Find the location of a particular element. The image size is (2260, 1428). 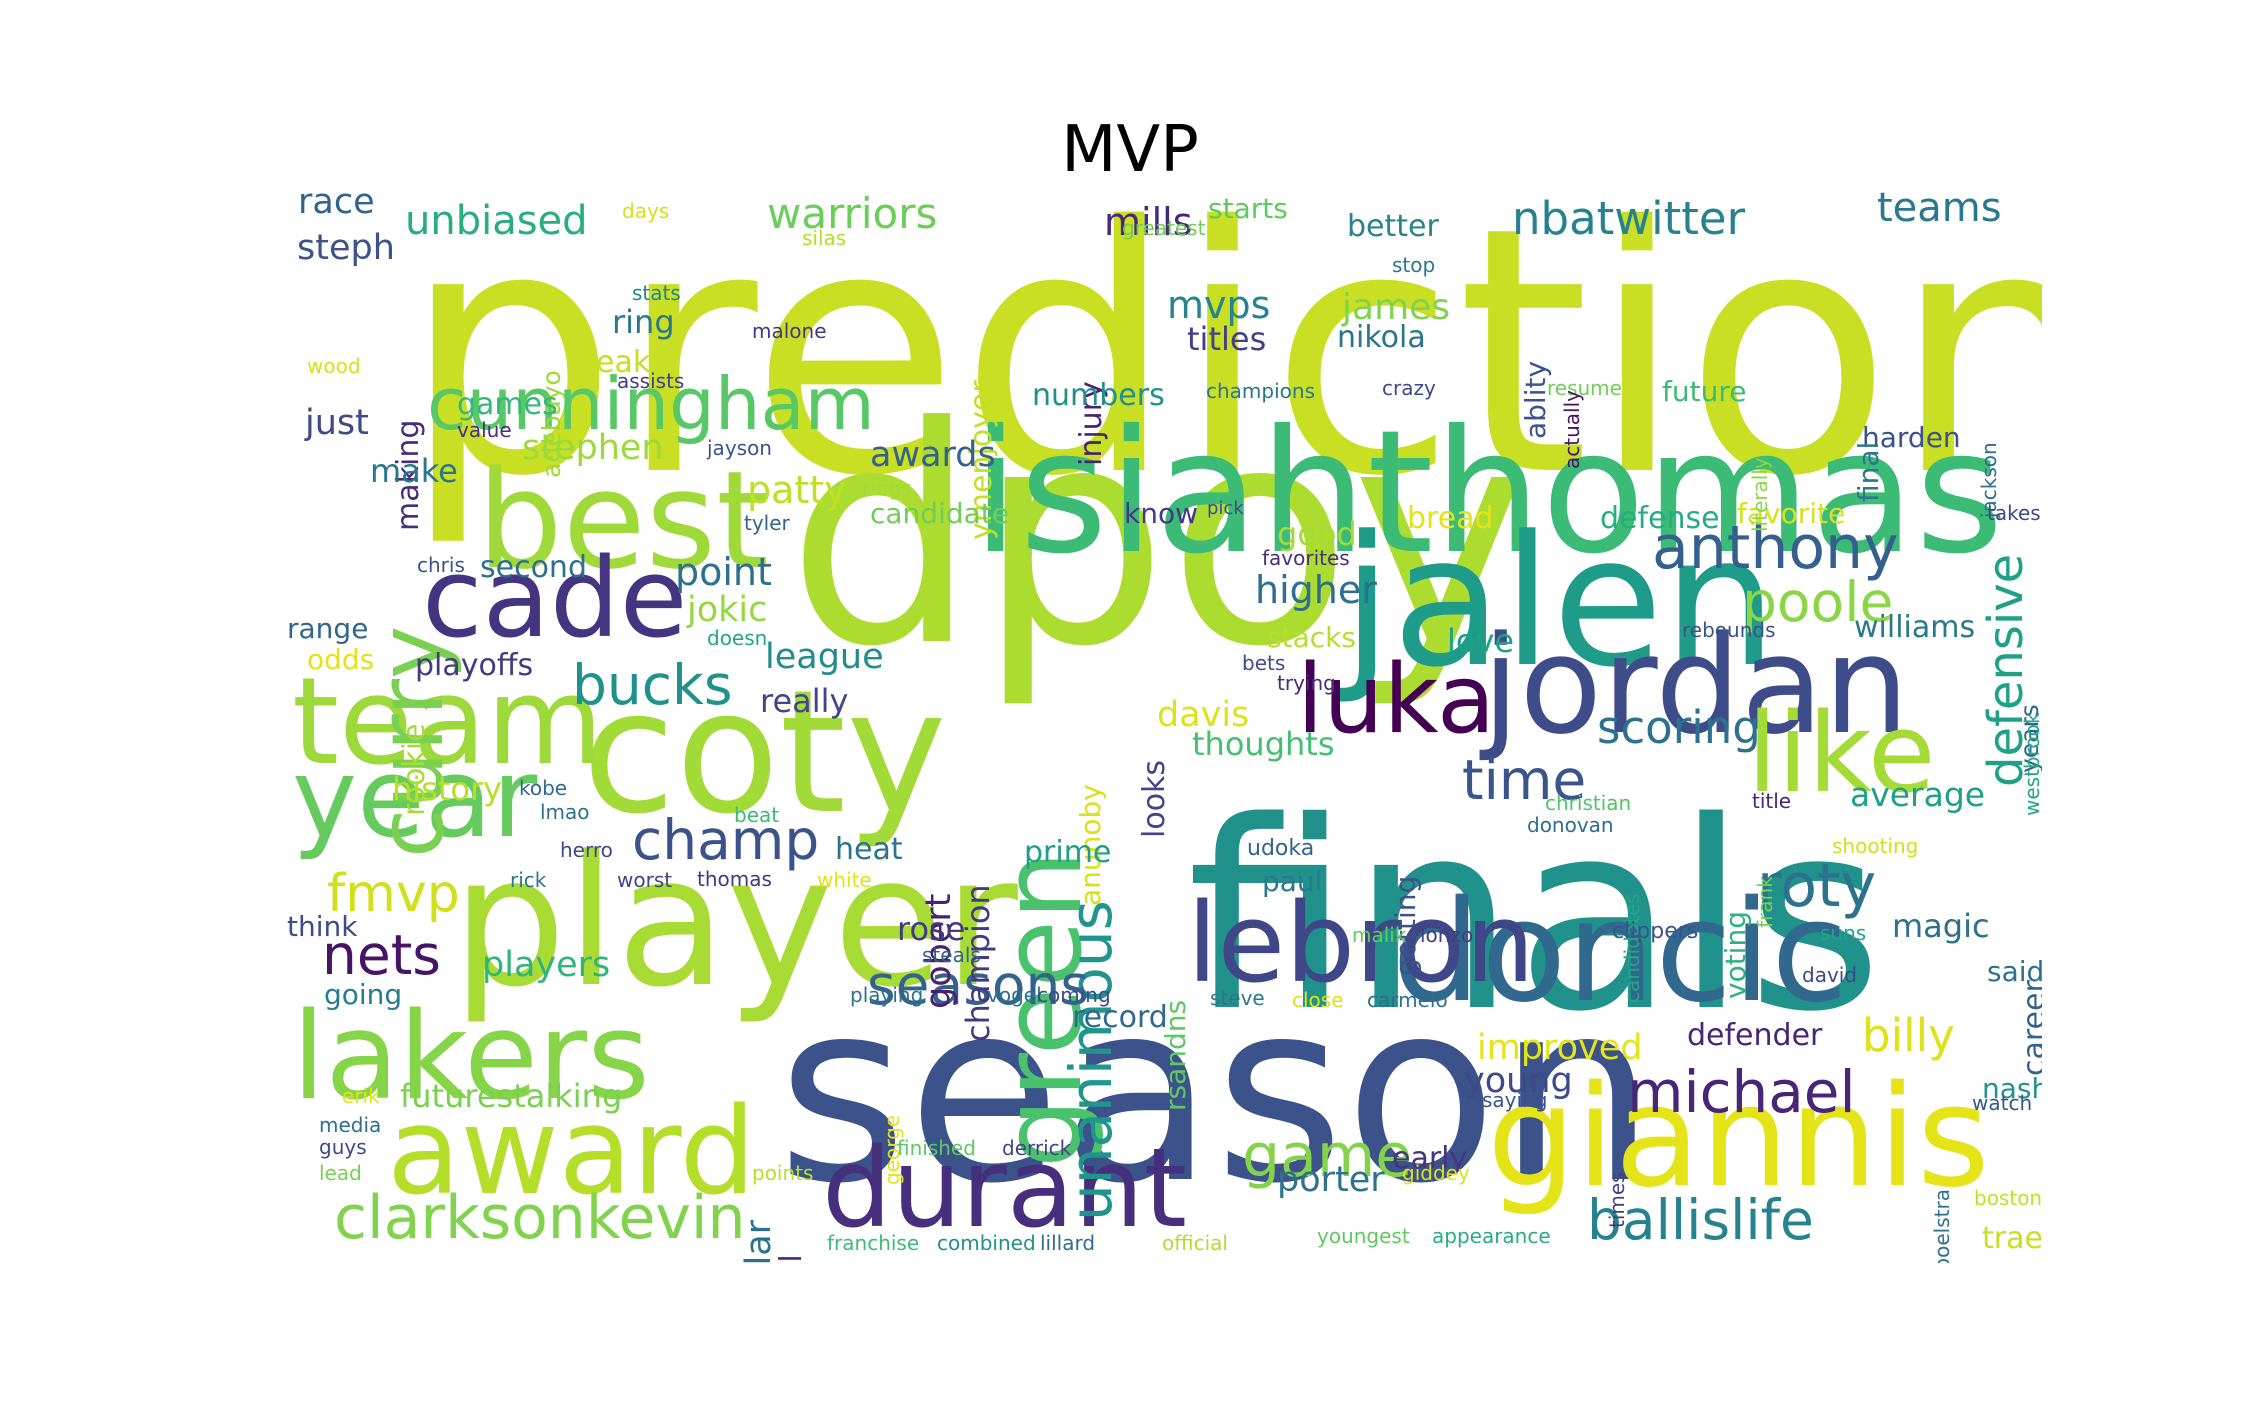

word-coming: coming is located at coordinates (1074, 995).